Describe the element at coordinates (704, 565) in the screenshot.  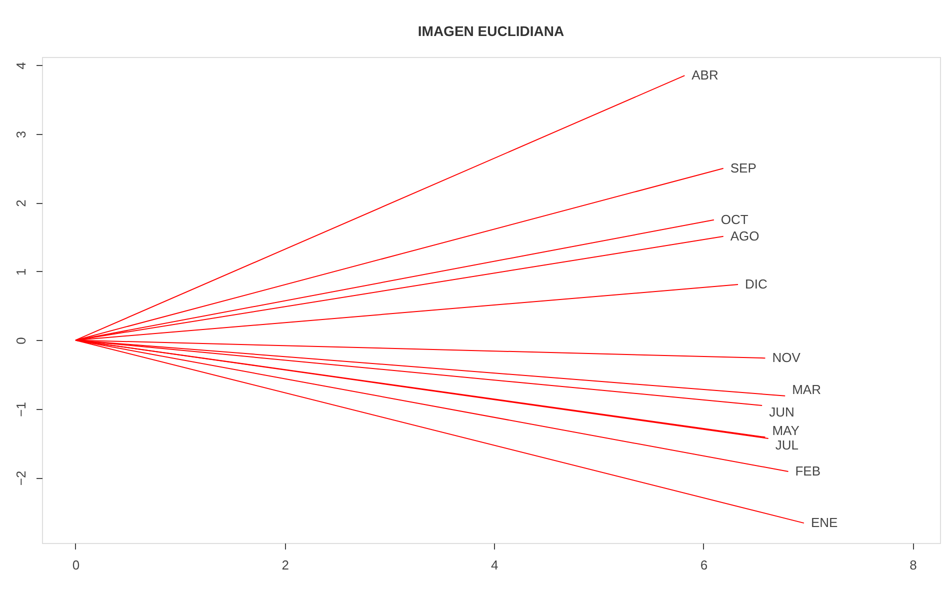
I see `x-tick-label: 6` at that location.